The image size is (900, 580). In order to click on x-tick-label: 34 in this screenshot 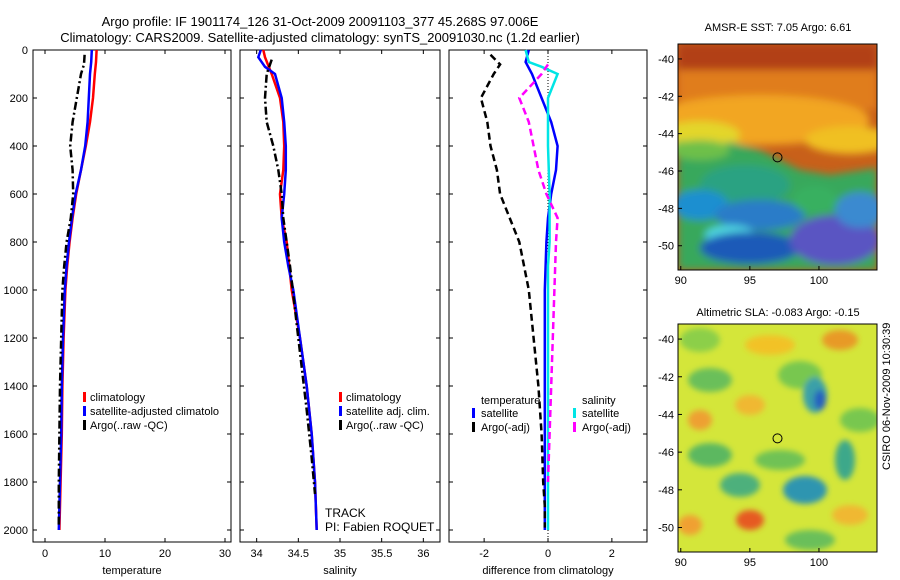, I will do `click(257, 554)`.